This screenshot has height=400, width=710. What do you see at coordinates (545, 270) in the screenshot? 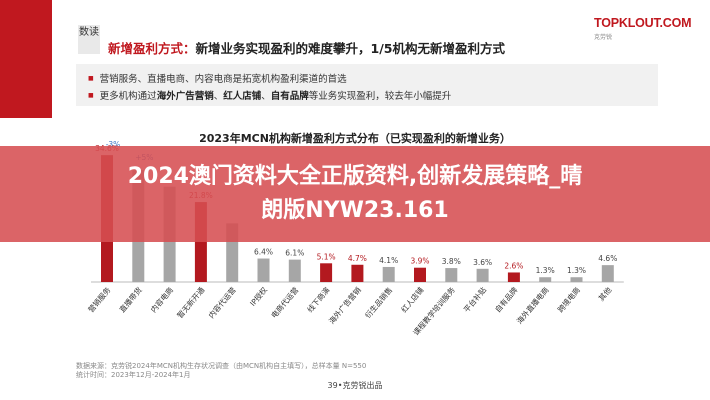
I see `value-label-15: 1.3%` at bounding box center [545, 270].